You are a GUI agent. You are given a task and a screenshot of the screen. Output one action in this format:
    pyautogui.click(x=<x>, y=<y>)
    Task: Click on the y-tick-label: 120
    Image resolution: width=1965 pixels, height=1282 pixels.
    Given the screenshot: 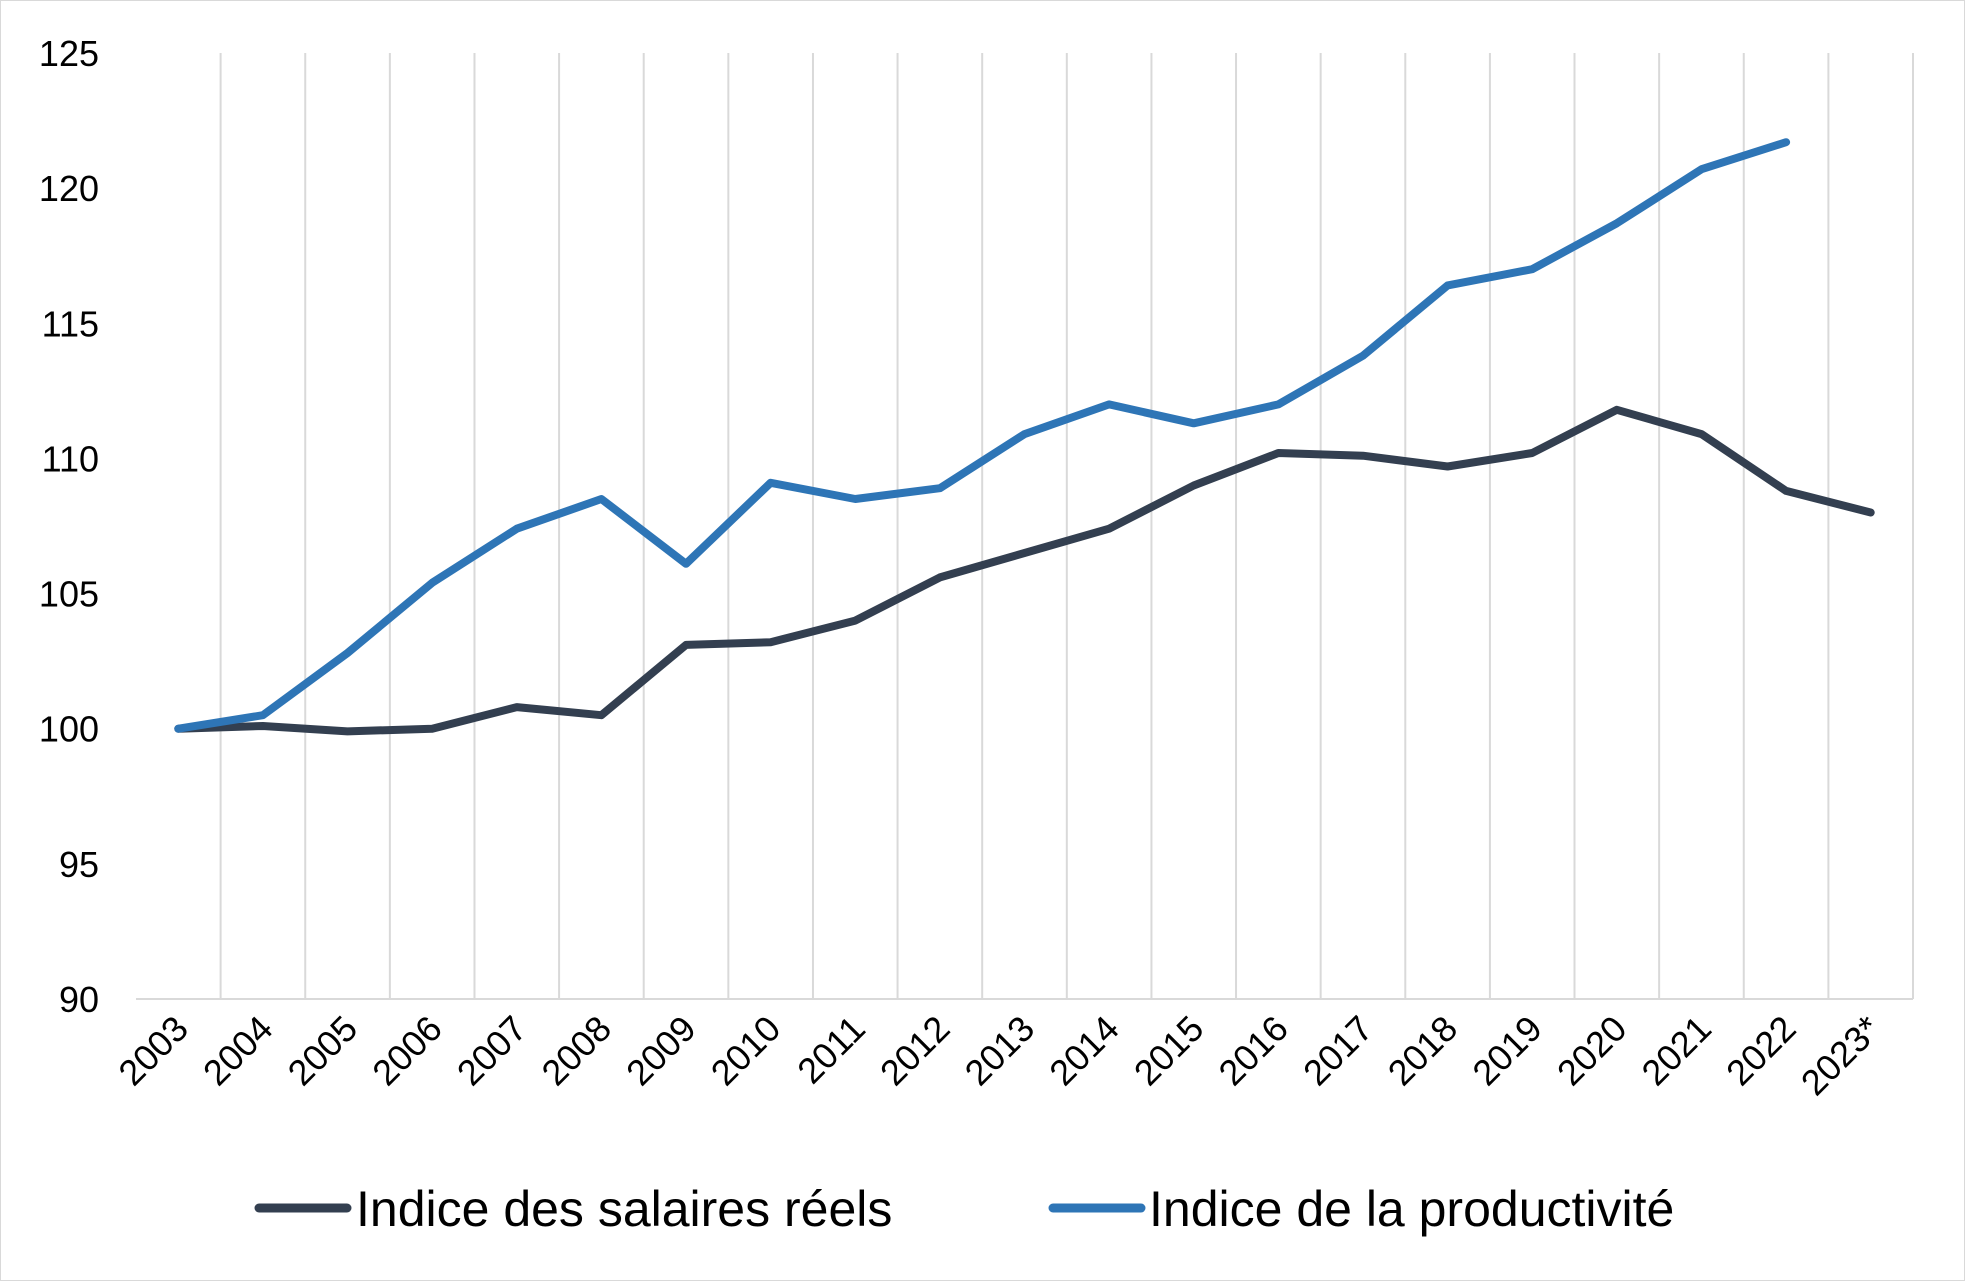 What is the action you would take?
    pyautogui.click(x=69, y=188)
    